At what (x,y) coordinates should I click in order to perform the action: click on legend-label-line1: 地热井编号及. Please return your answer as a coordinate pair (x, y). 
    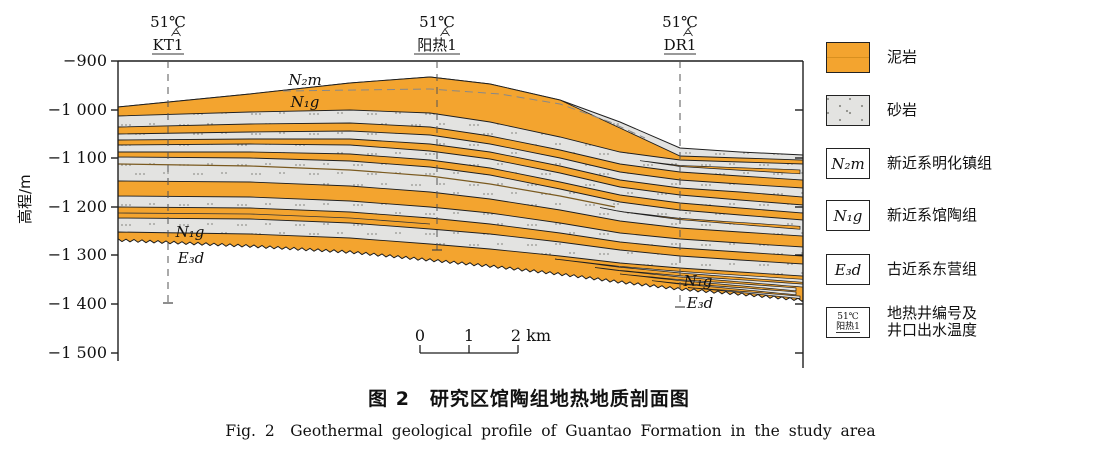
    Looking at the image, I should click on (932, 313).